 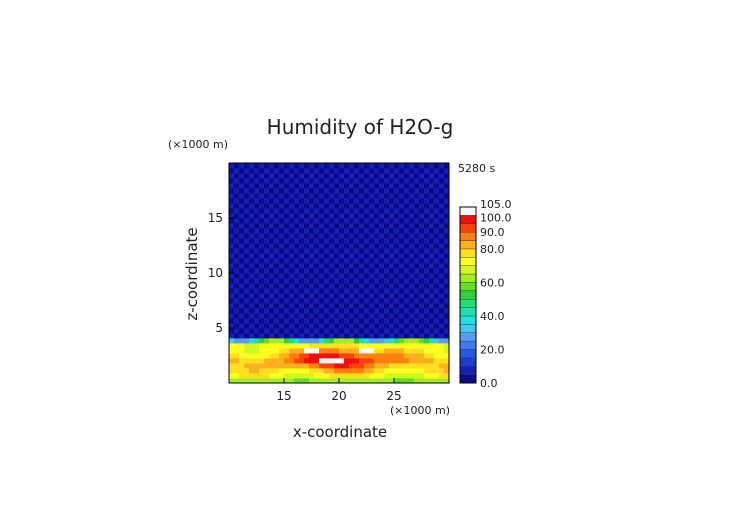 I want to click on x-tick-label: 15, so click(x=283, y=396).